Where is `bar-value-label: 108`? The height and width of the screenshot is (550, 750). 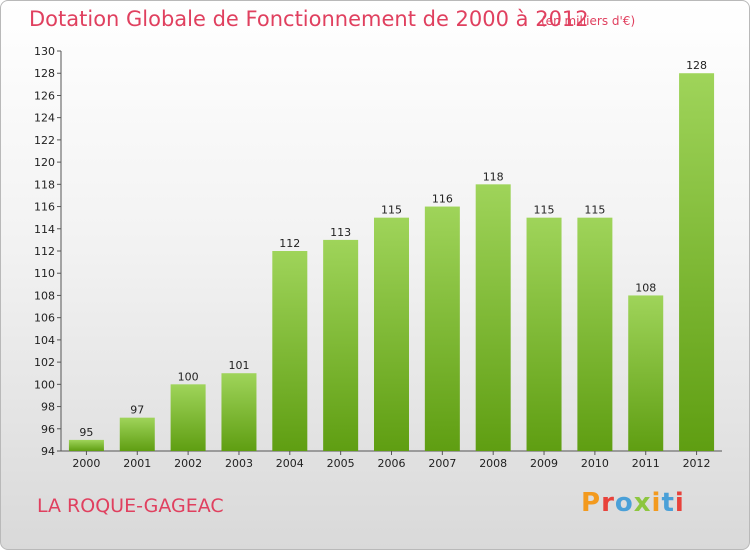 bar-value-label: 108 is located at coordinates (645, 287).